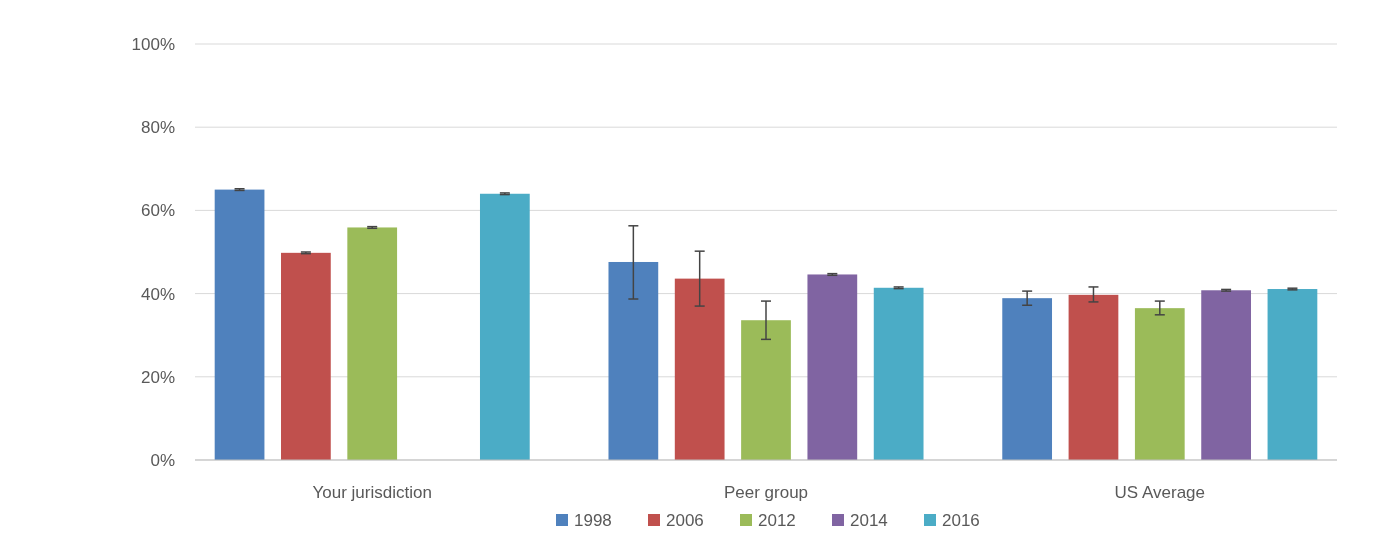 The height and width of the screenshot is (554, 1380). What do you see at coordinates (157, 294) in the screenshot?
I see `y-tick-label: 40%` at bounding box center [157, 294].